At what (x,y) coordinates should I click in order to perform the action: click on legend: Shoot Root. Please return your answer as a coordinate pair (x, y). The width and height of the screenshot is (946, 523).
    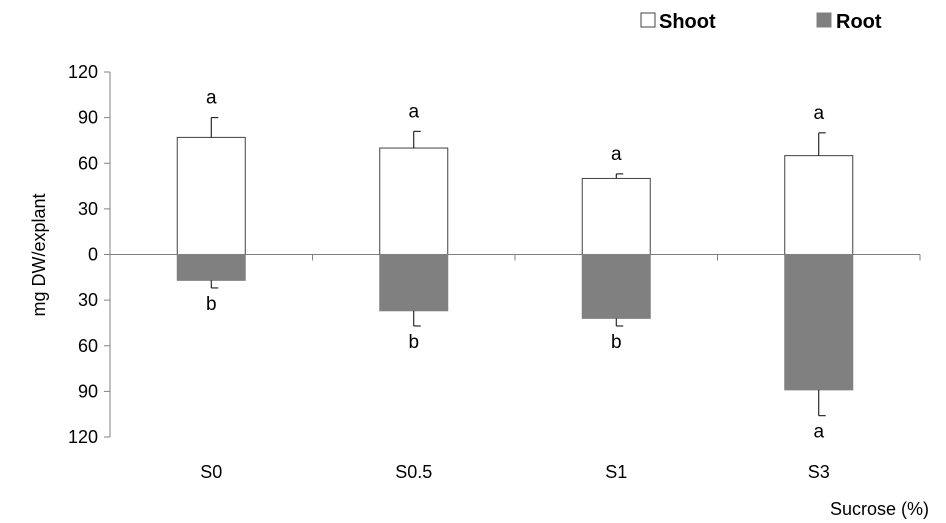
    Looking at the image, I should click on (761, 22).